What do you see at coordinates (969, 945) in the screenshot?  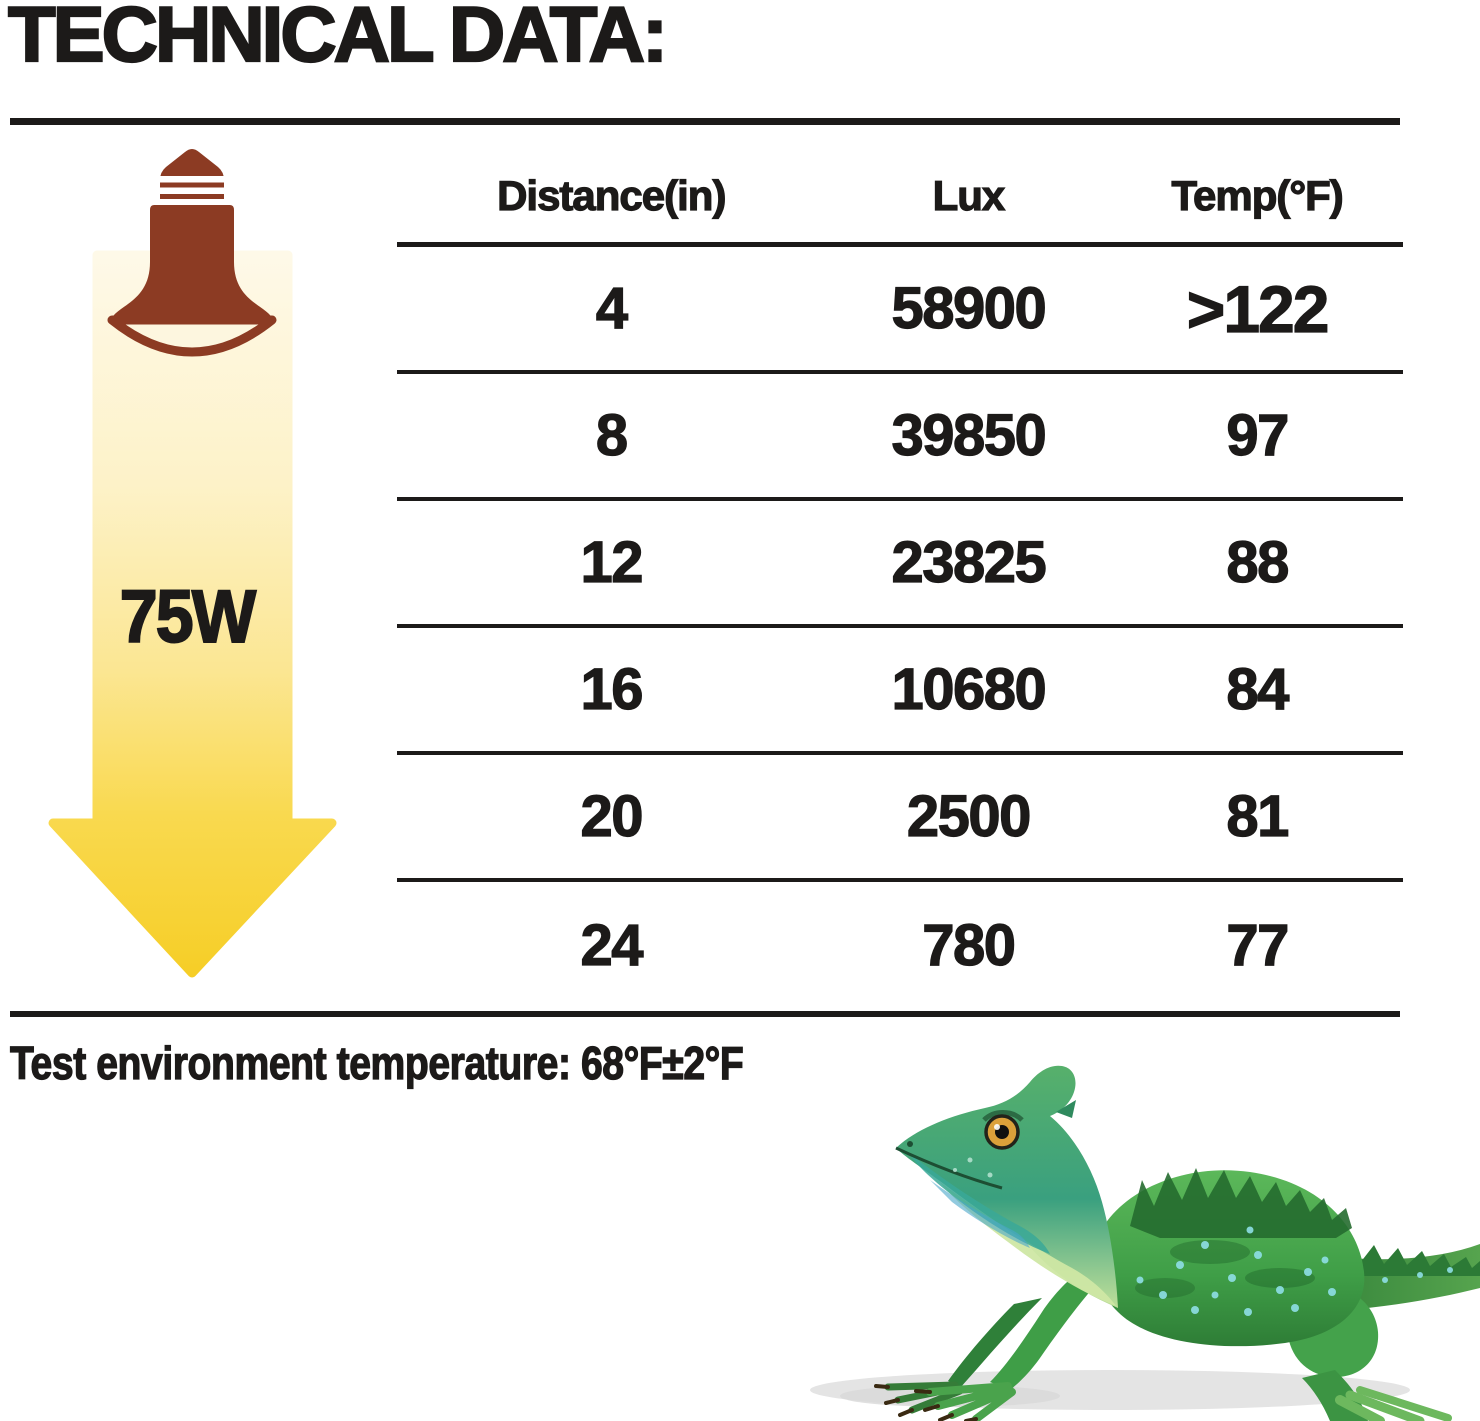 I see `lux-value: 780` at bounding box center [969, 945].